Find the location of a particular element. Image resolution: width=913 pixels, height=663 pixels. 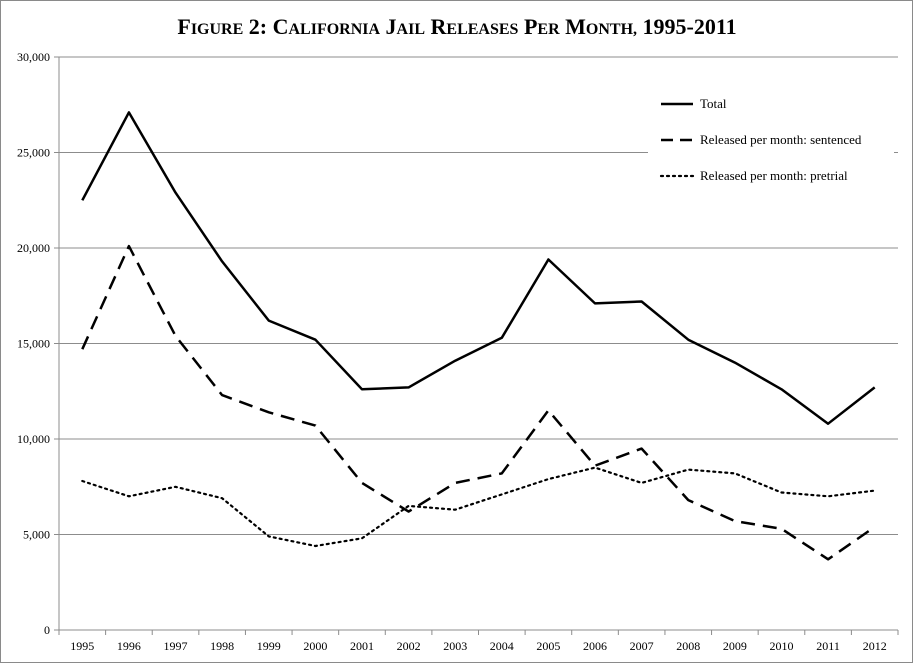

y-tick-label: 15,000 is located at coordinates (33, 344).